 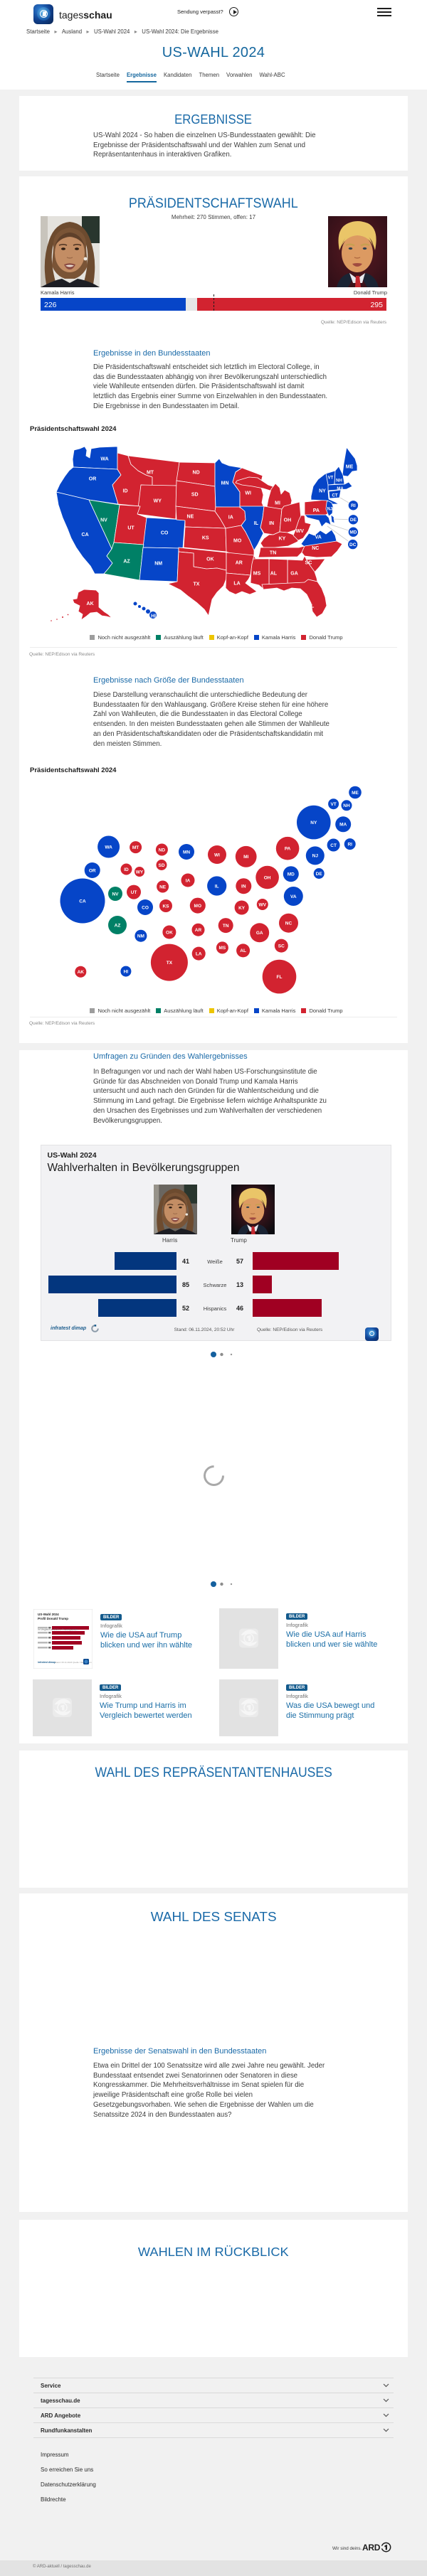 I want to click on svg-text: WA, so click(x=108, y=847).